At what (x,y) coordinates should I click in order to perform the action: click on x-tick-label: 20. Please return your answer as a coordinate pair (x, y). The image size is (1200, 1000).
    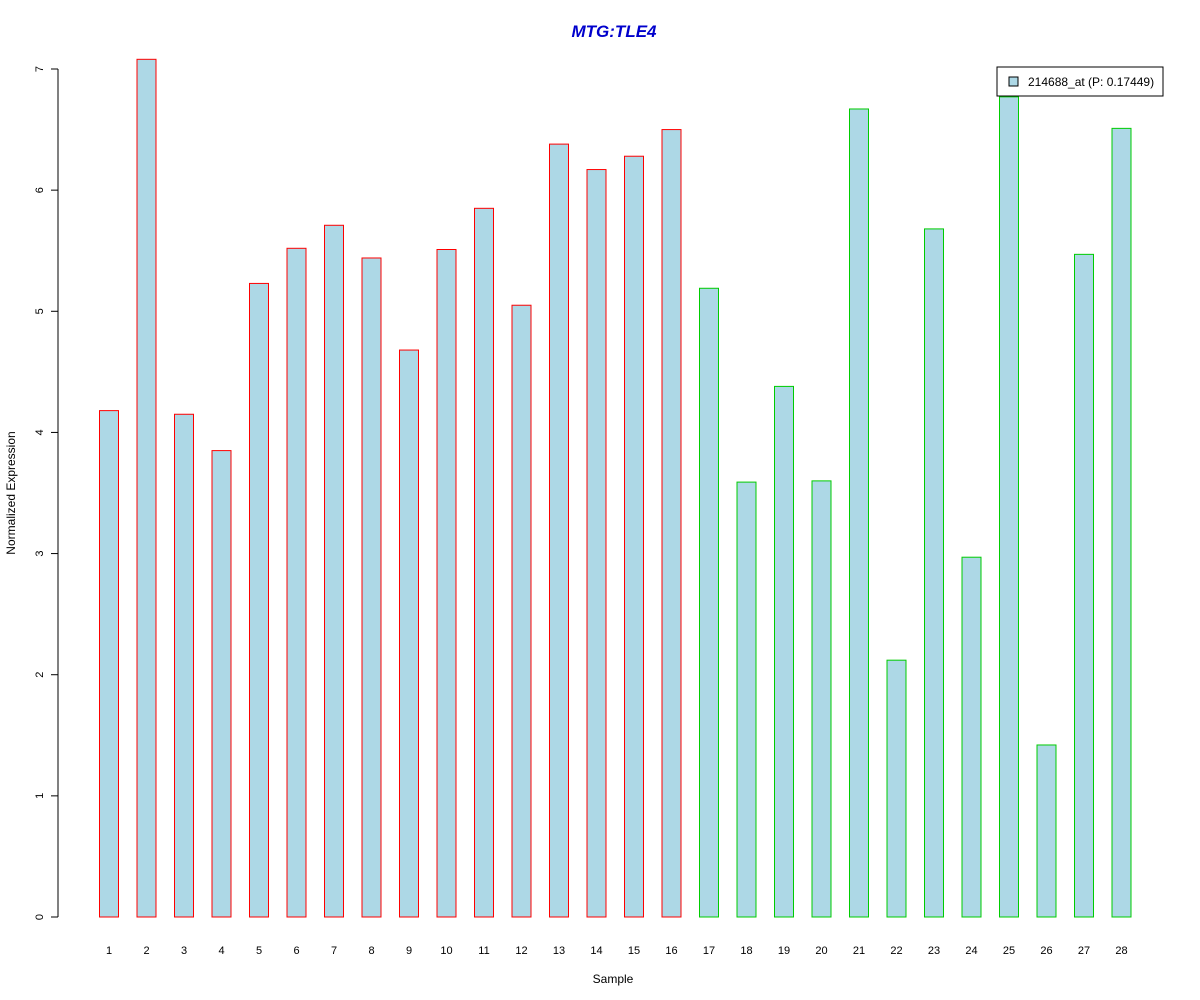
    Looking at the image, I should click on (821, 951).